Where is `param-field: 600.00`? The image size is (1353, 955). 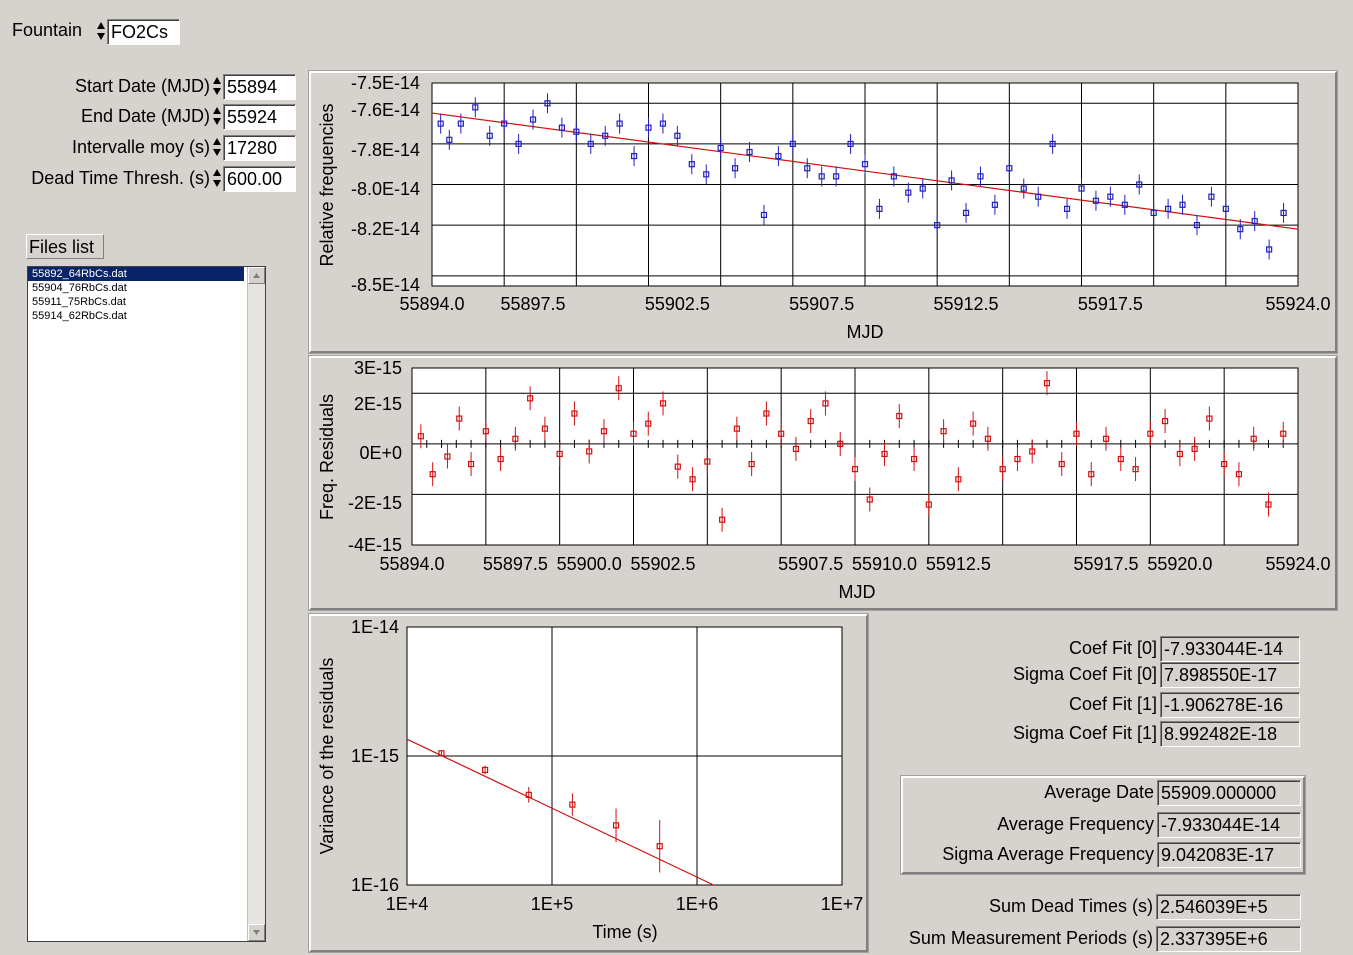
param-field: 600.00 is located at coordinates (259, 179).